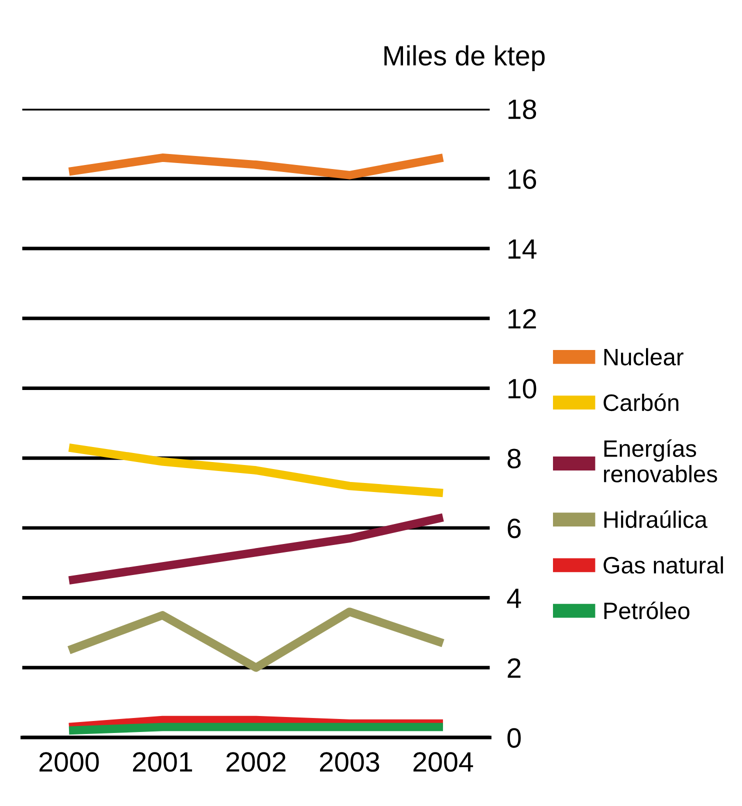 The image size is (742, 806). I want to click on legend-label: Hidraúlica, so click(656, 519).